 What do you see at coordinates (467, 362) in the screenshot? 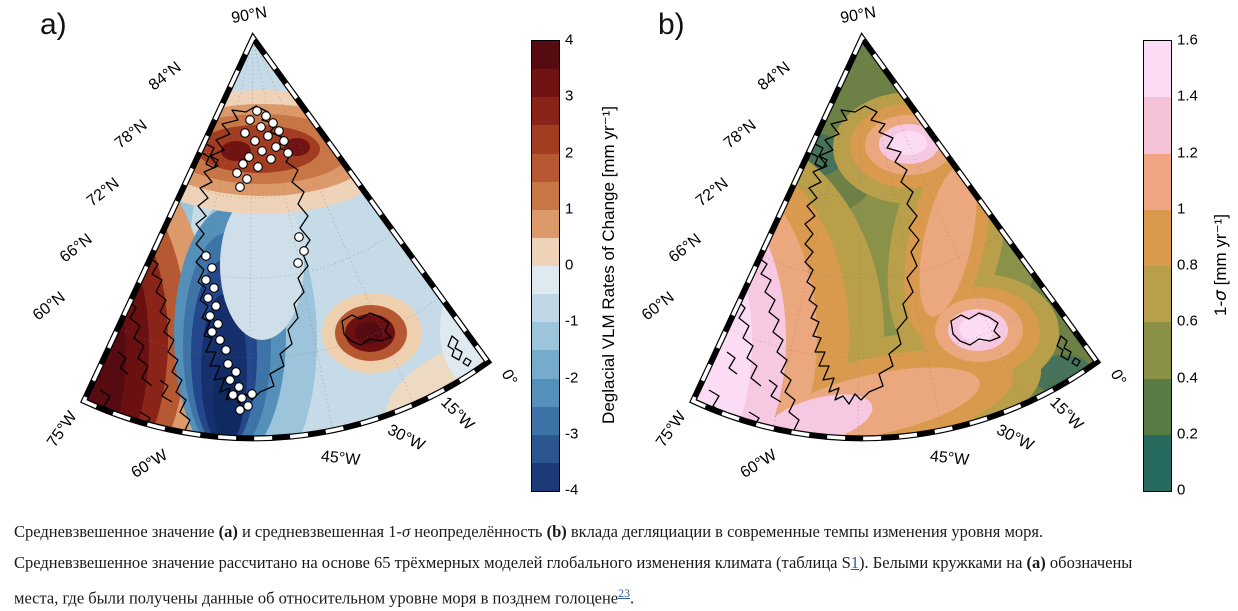
I see `uk-islet` at bounding box center [467, 362].